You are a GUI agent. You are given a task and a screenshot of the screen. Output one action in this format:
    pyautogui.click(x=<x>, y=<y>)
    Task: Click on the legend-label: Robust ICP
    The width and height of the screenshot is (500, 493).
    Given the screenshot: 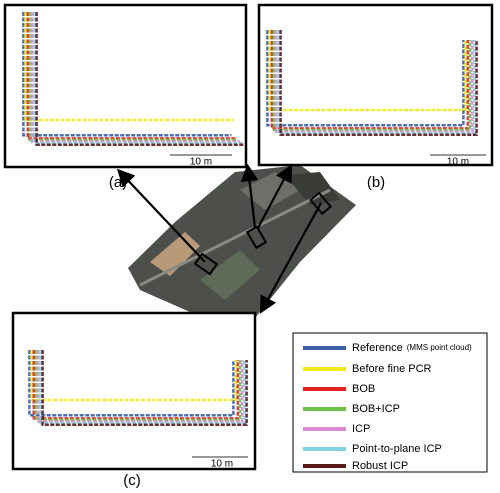 What is the action you would take?
    pyautogui.click(x=380, y=466)
    